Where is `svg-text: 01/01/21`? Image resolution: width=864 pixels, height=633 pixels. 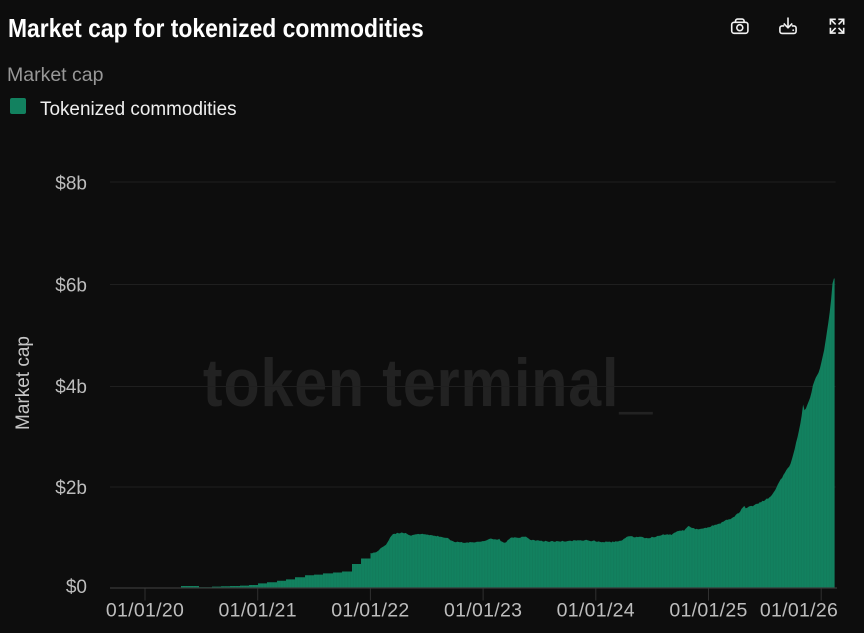 svg-text: 01/01/21 is located at coordinates (258, 611).